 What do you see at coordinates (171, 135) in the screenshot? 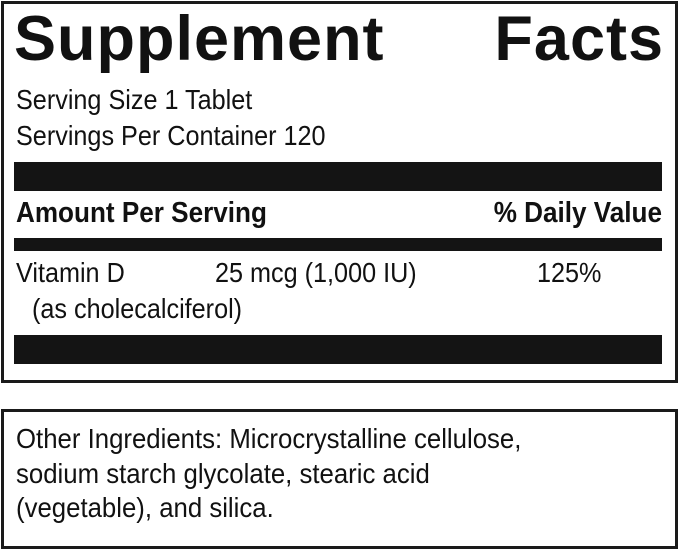
I see `servings-per-container: Servings Per Container 120` at bounding box center [171, 135].